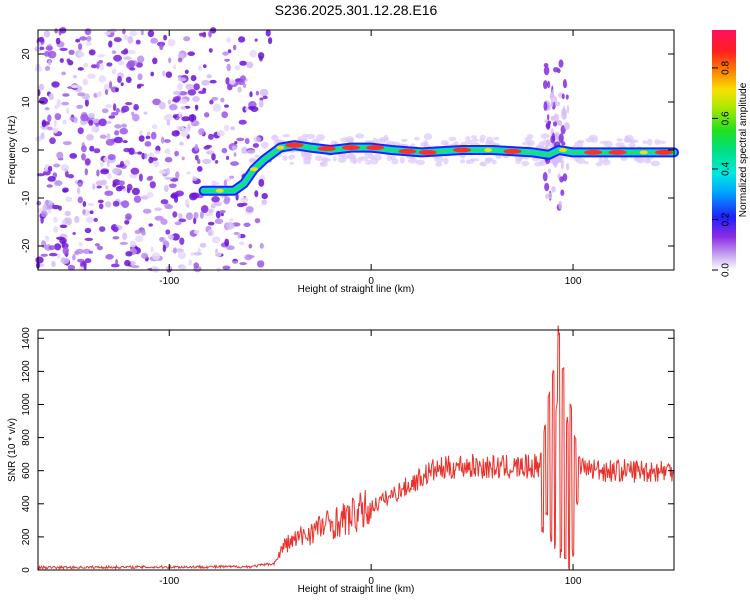 The image size is (750, 600). I want to click on snr-x-axis-label: Height of straight line (km), so click(356, 589).